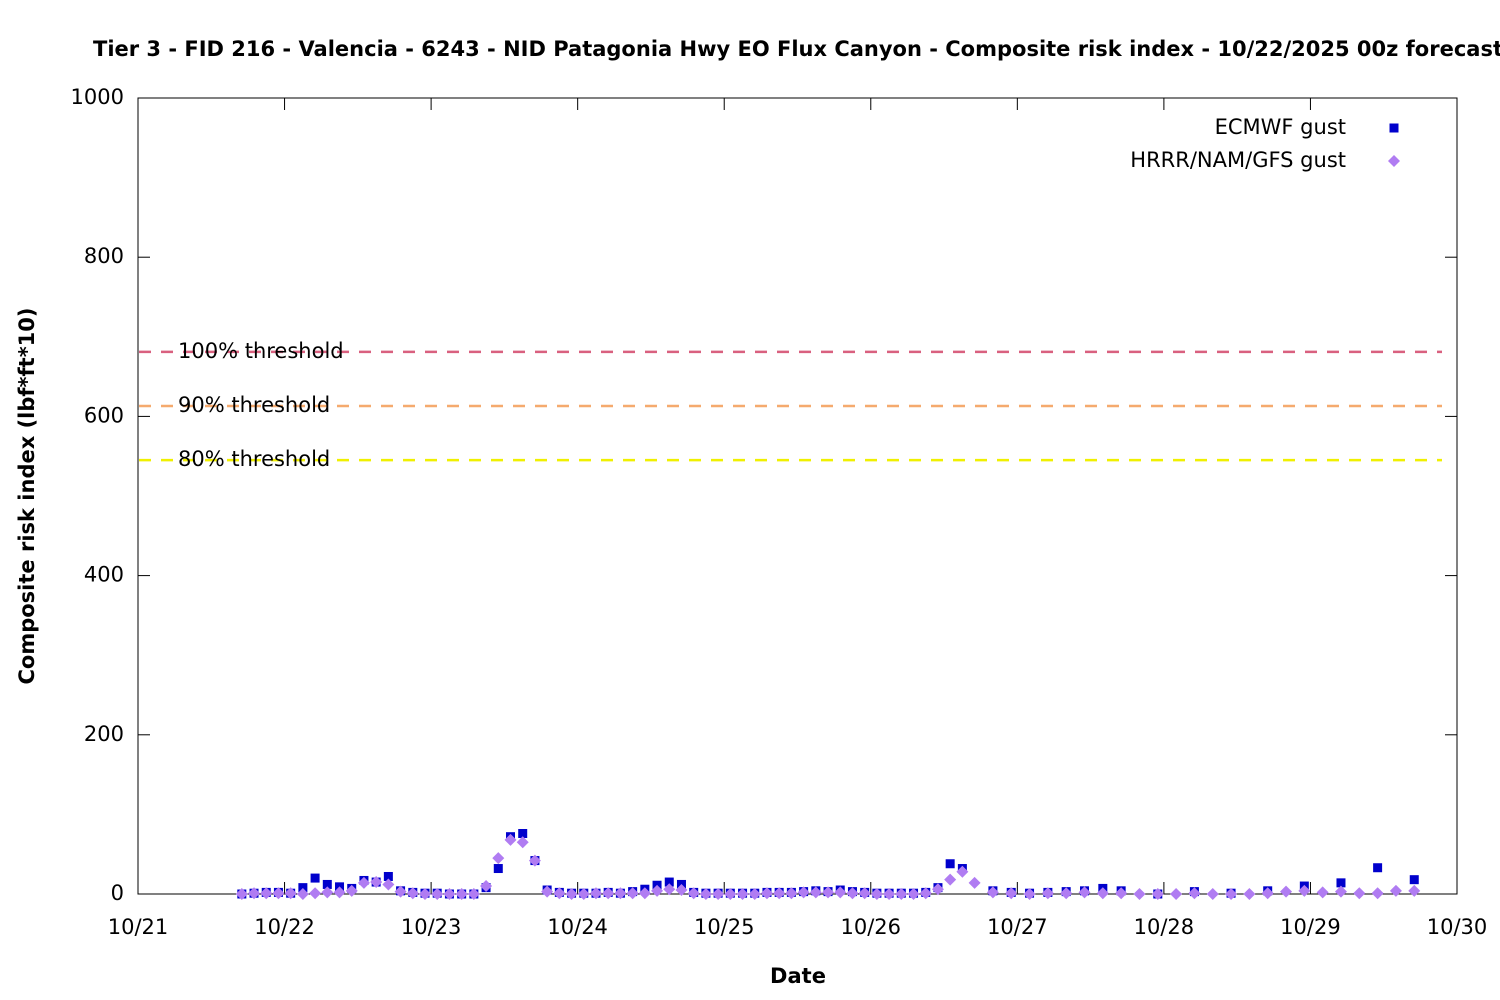 Image resolution: width=1500 pixels, height=1000 pixels. Describe the element at coordinates (104, 575) in the screenshot. I see `y-tick-label: 400` at that location.